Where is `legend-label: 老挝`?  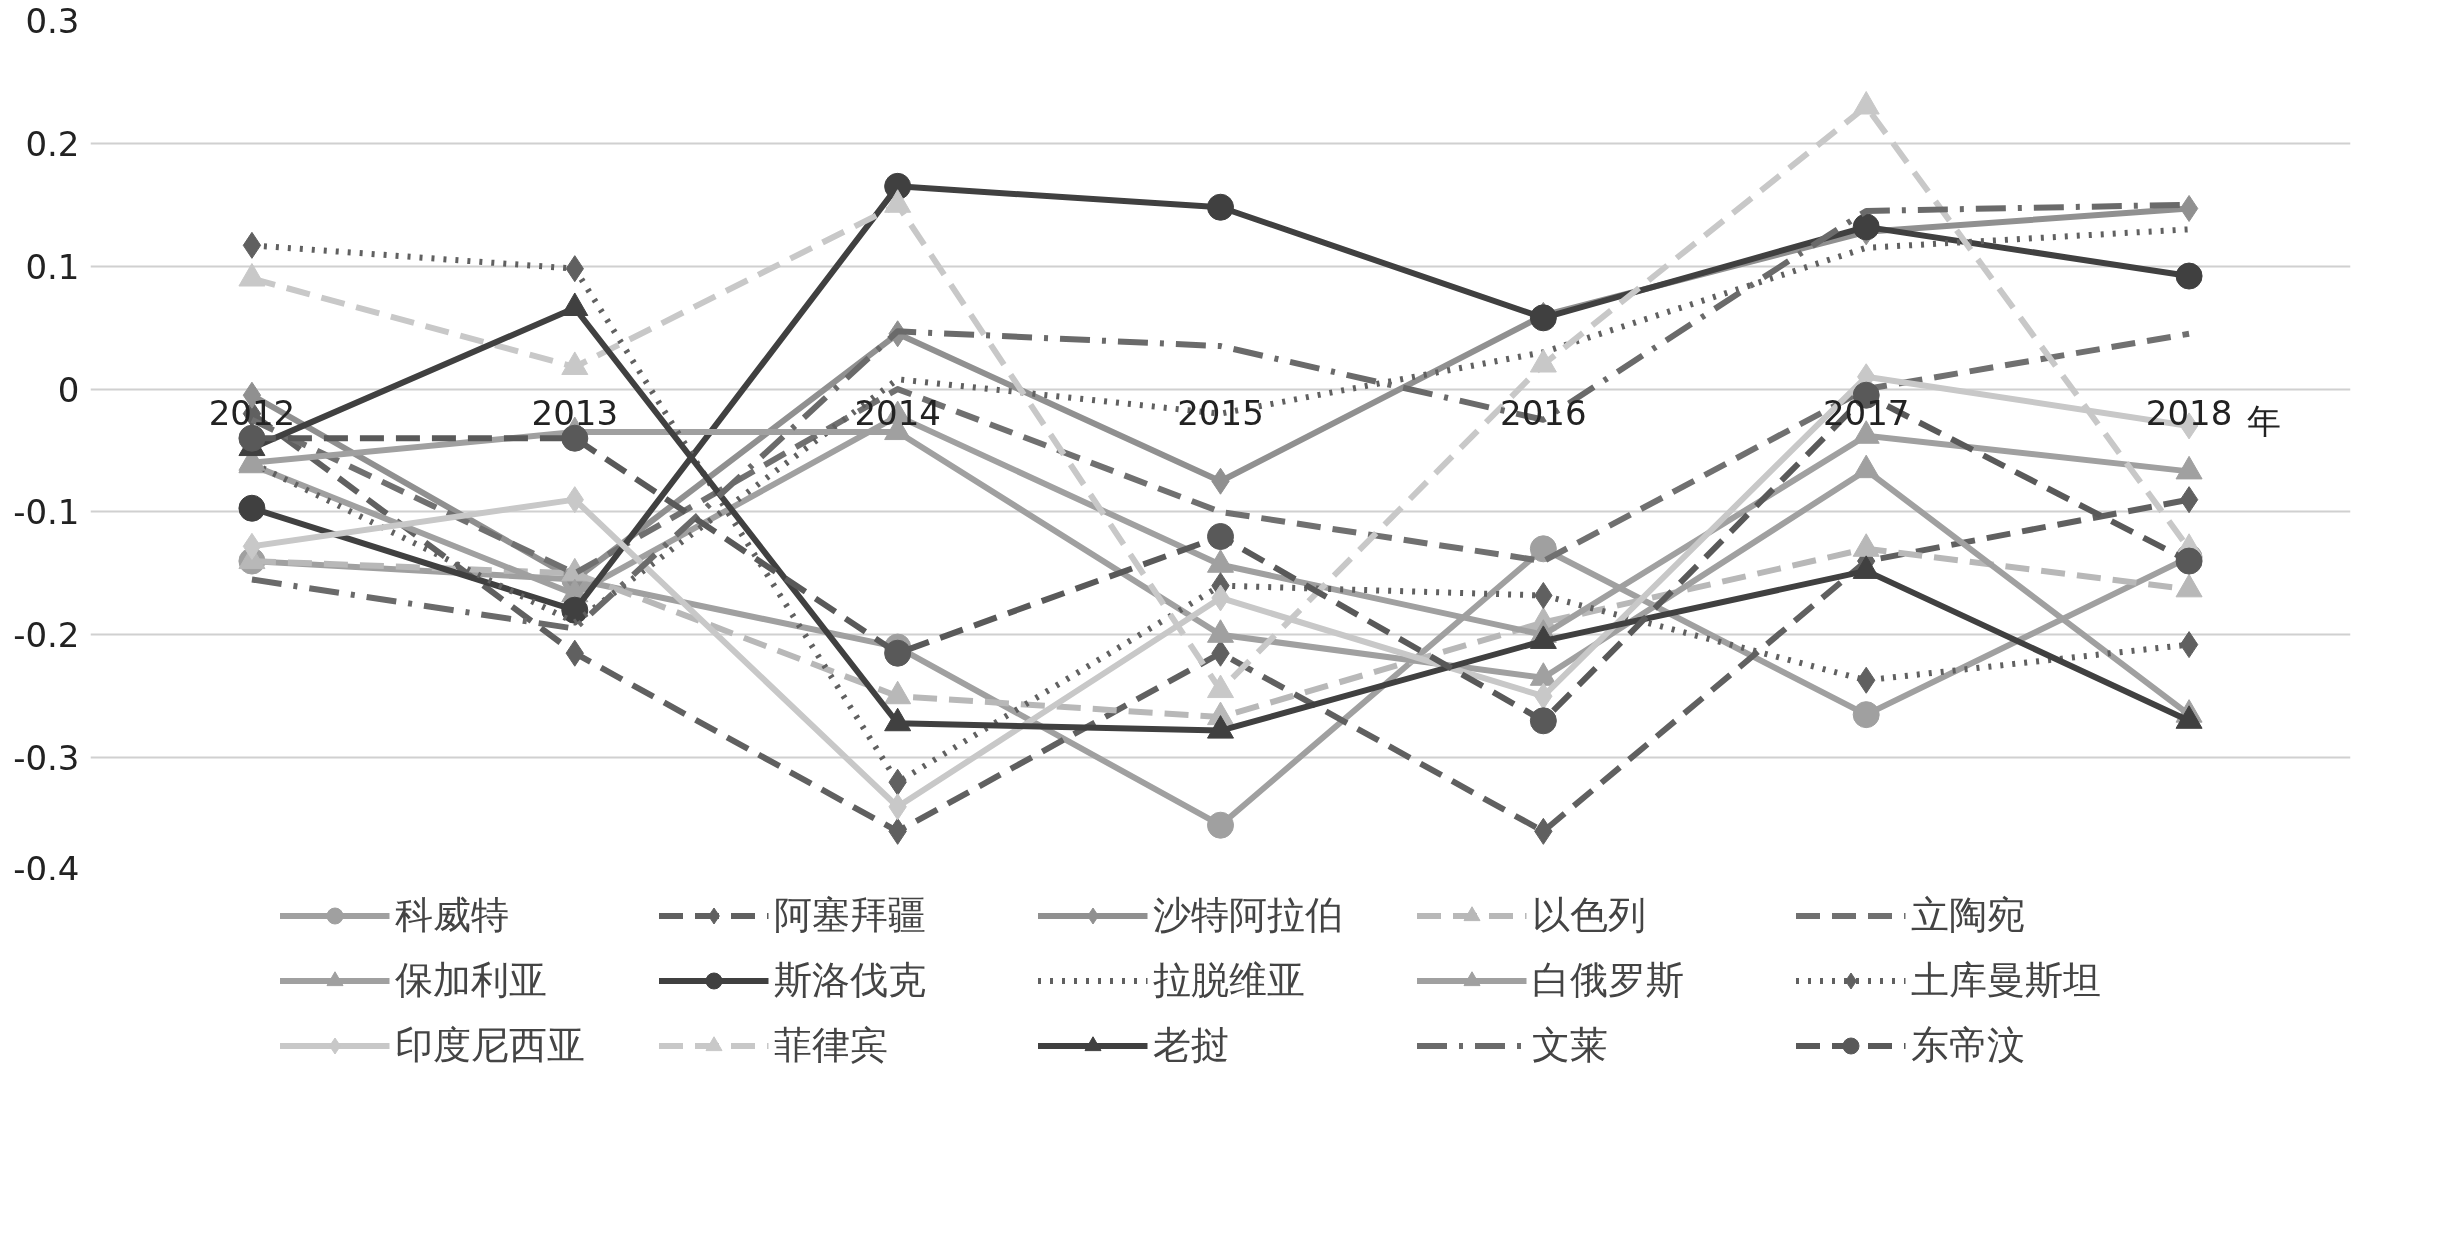 legend-label: 老挝 is located at coordinates (1191, 1045).